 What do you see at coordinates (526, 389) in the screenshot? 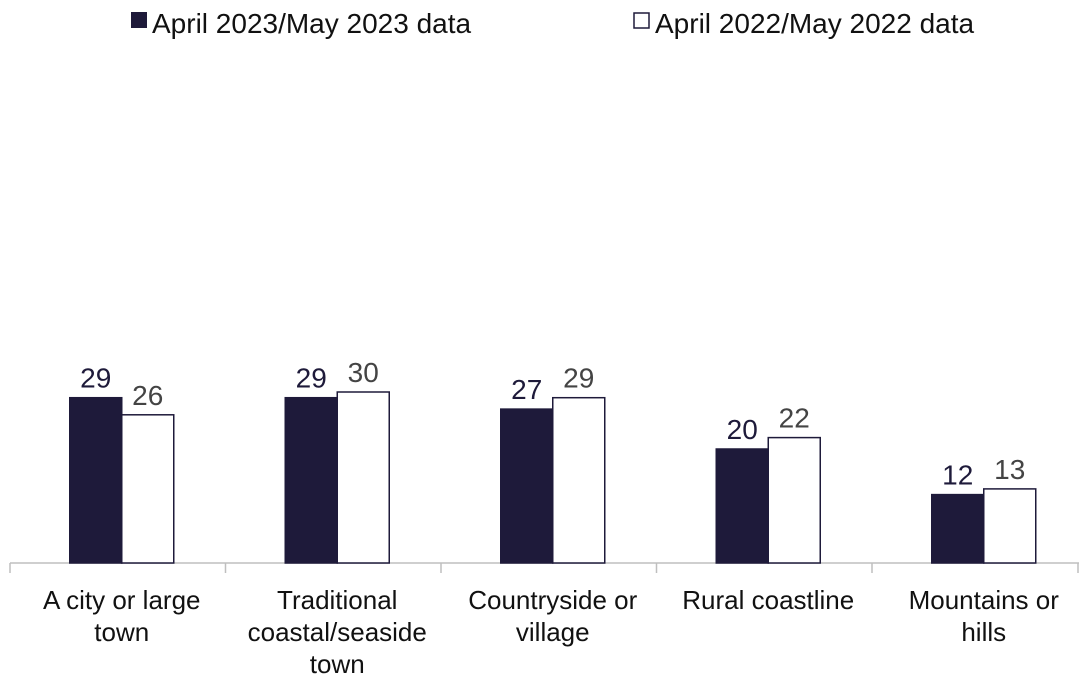
I see `data-label: 27` at bounding box center [526, 389].